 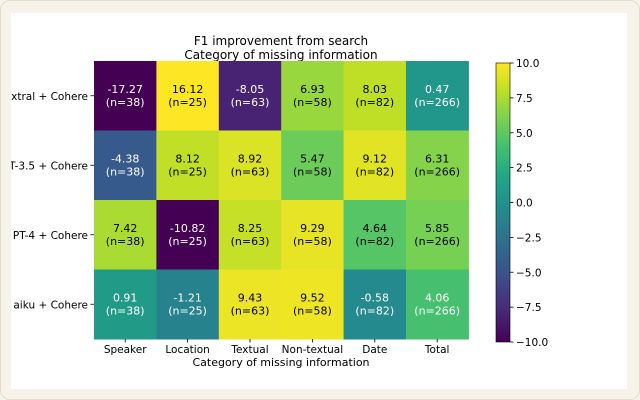 What do you see at coordinates (524, 134) in the screenshot?
I see `colorbar-tick-label: 5.0` at bounding box center [524, 134].